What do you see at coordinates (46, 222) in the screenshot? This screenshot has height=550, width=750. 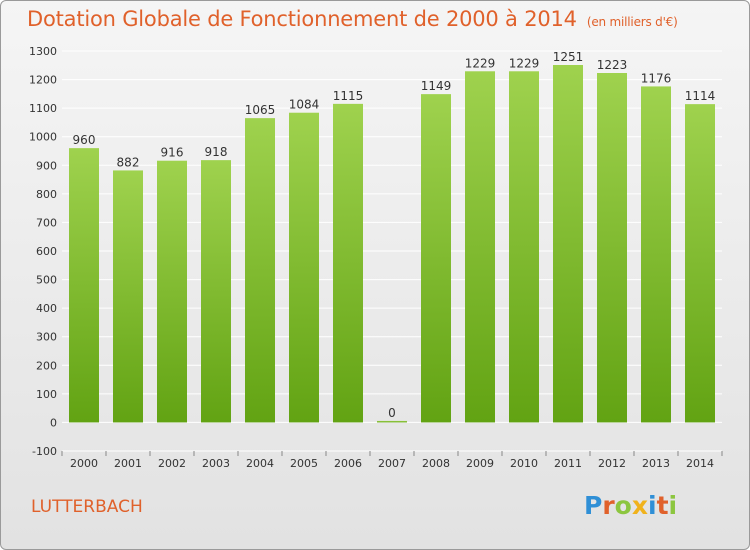 I see `y-tick-label: 700` at bounding box center [46, 222].